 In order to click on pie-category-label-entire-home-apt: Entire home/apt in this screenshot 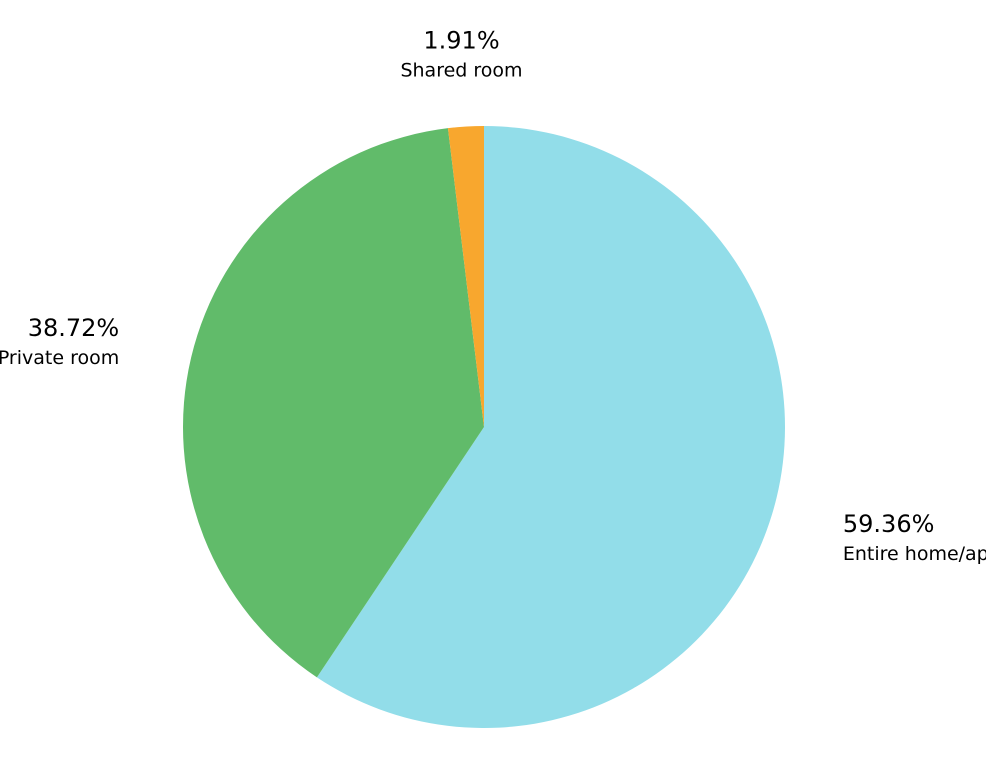, I will do `click(914, 554)`.